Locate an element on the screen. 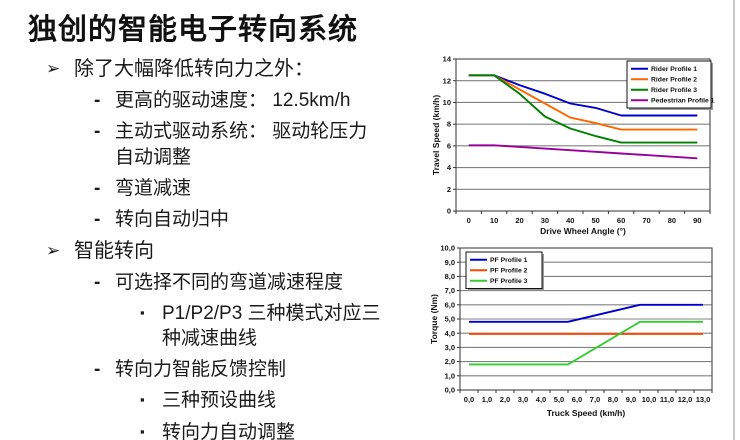 Image resolution: width=740 pixels, height=440 pixels. bullet-text: 转向自动归中 is located at coordinates (172, 219).